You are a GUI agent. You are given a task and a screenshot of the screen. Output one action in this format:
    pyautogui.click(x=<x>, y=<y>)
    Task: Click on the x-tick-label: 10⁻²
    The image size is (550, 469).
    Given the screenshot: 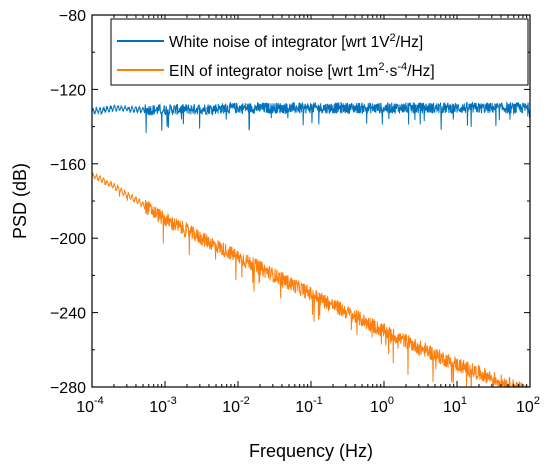 What is the action you would take?
    pyautogui.click(x=236, y=405)
    